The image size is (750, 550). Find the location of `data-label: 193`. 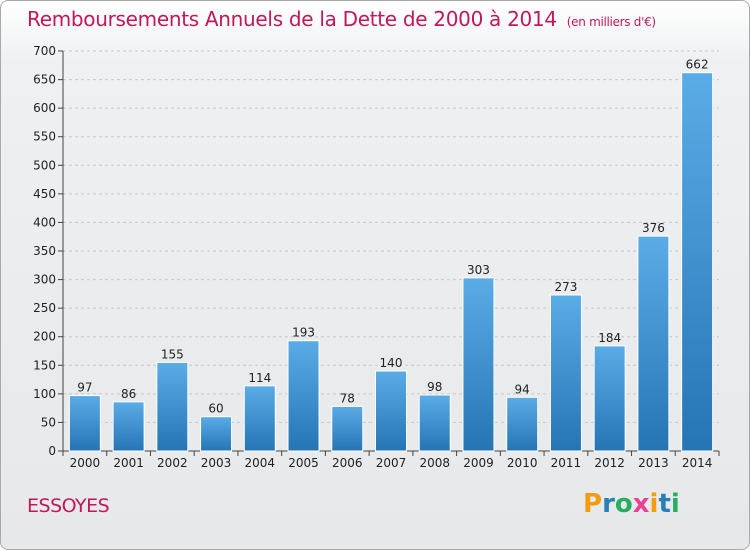

data-label: 193 is located at coordinates (303, 333).